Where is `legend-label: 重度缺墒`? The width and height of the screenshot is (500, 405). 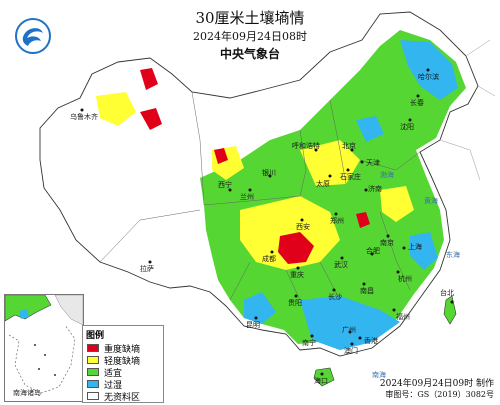
legend-label: 重度缺墒 is located at coordinates (122, 349).